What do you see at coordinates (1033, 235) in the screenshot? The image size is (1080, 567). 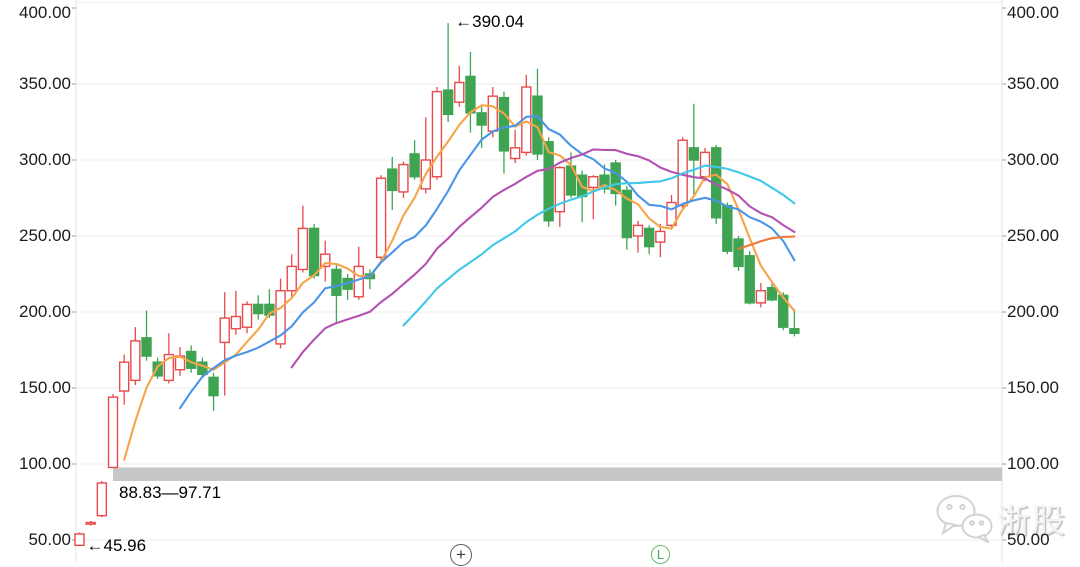 I see `y-axis-label-right: 250.00` at bounding box center [1033, 235].